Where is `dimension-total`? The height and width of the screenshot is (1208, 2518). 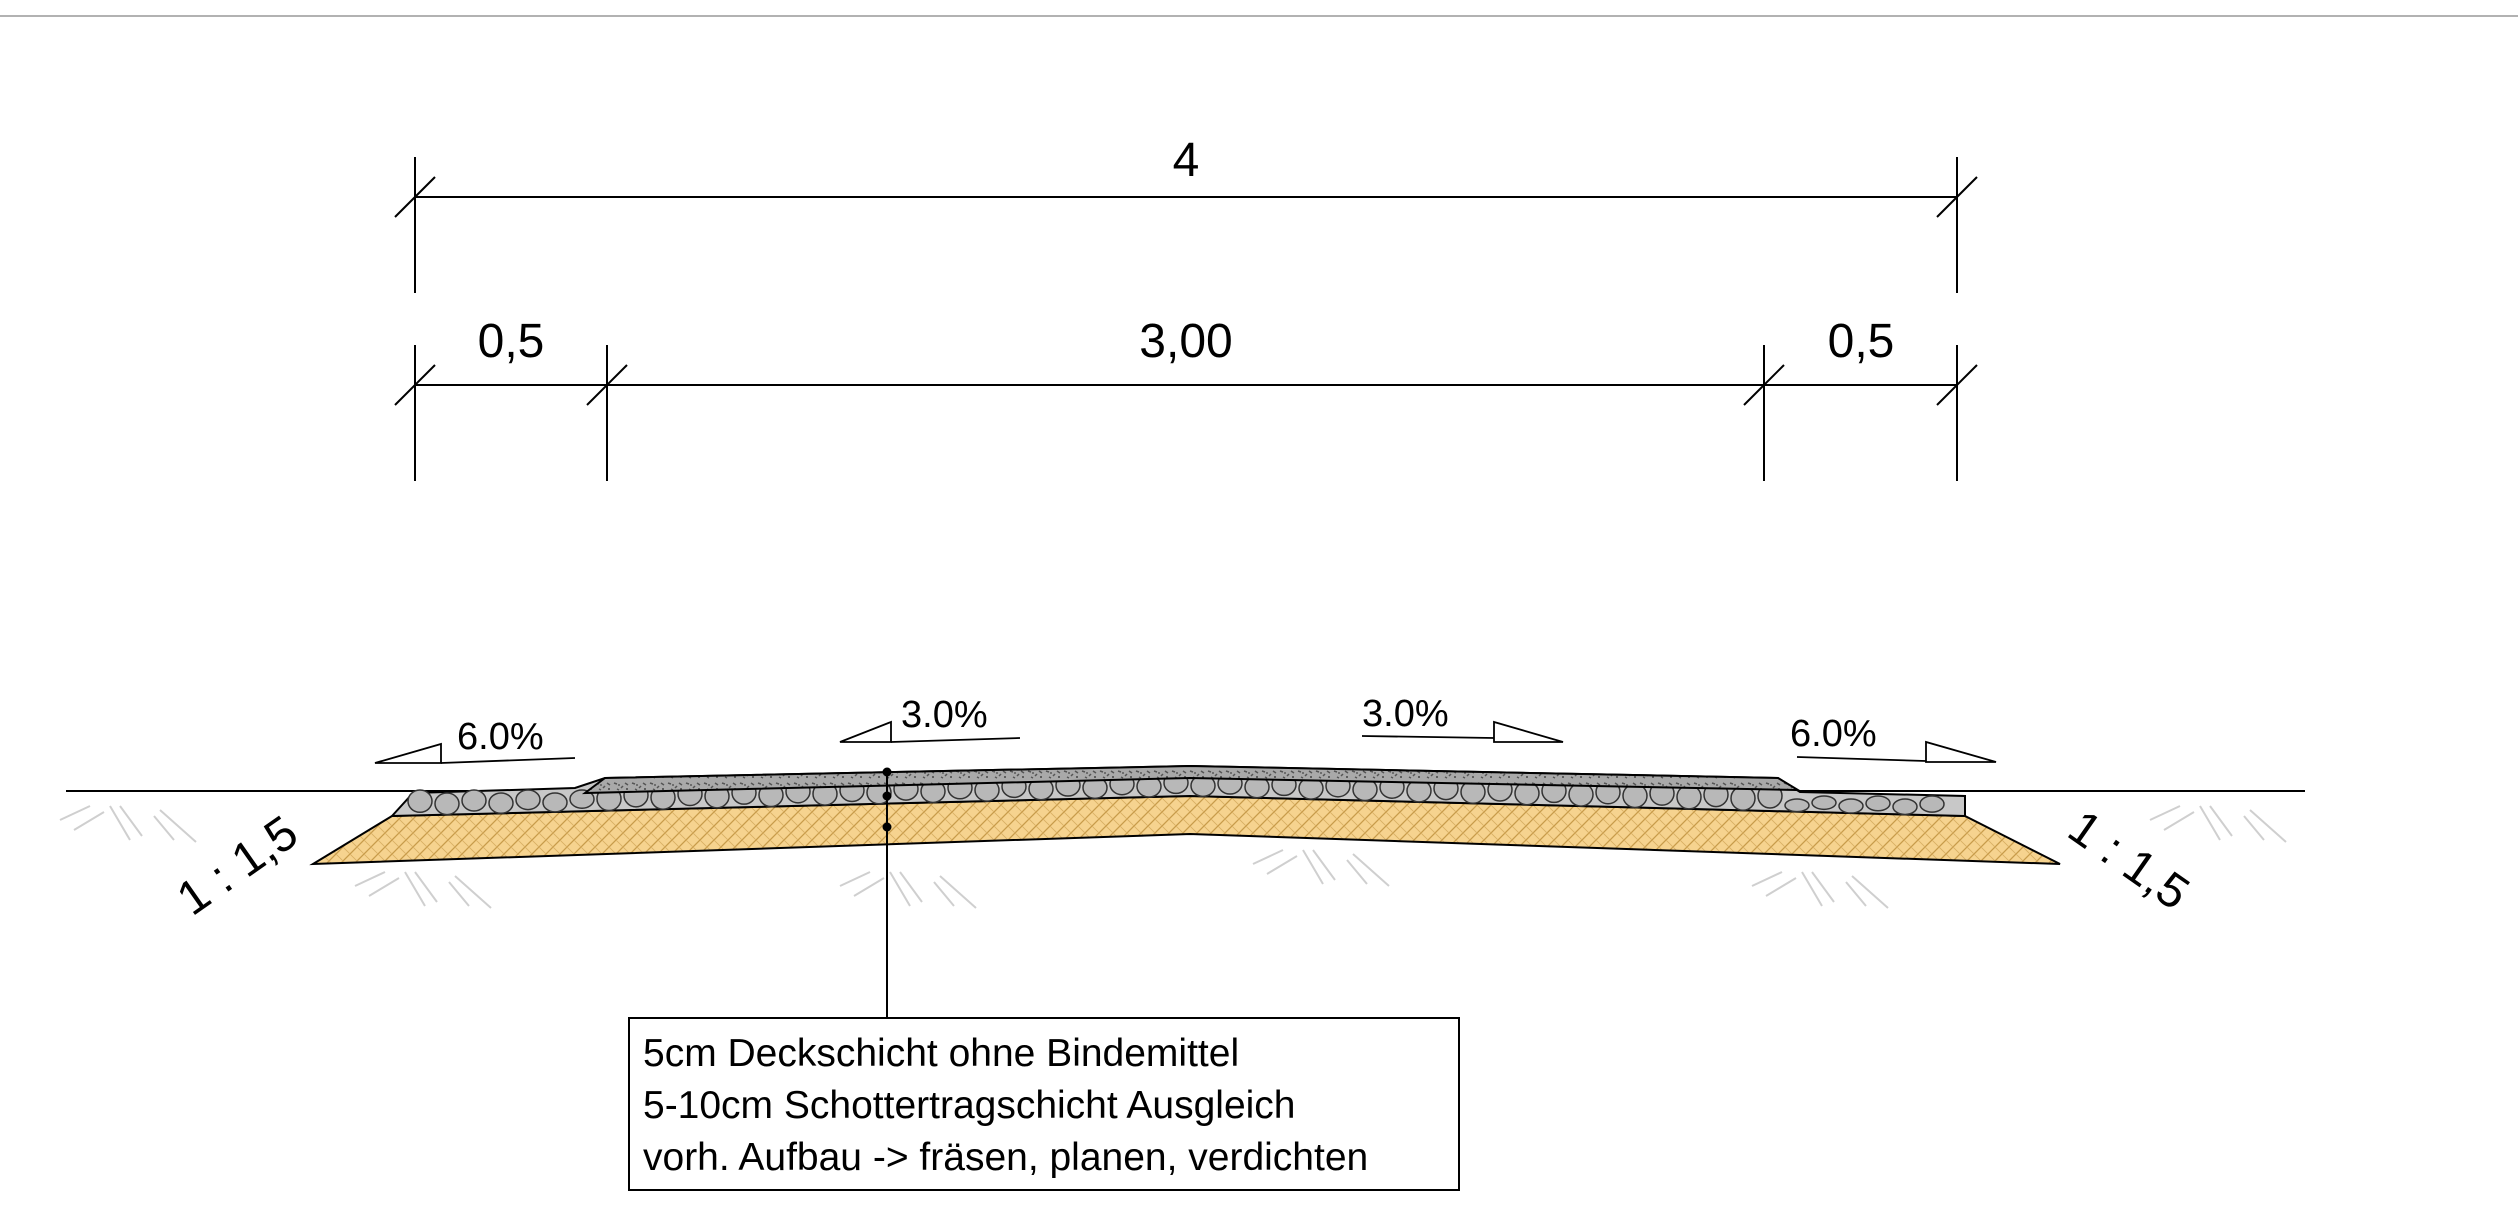 dimension-total is located at coordinates (1186, 225).